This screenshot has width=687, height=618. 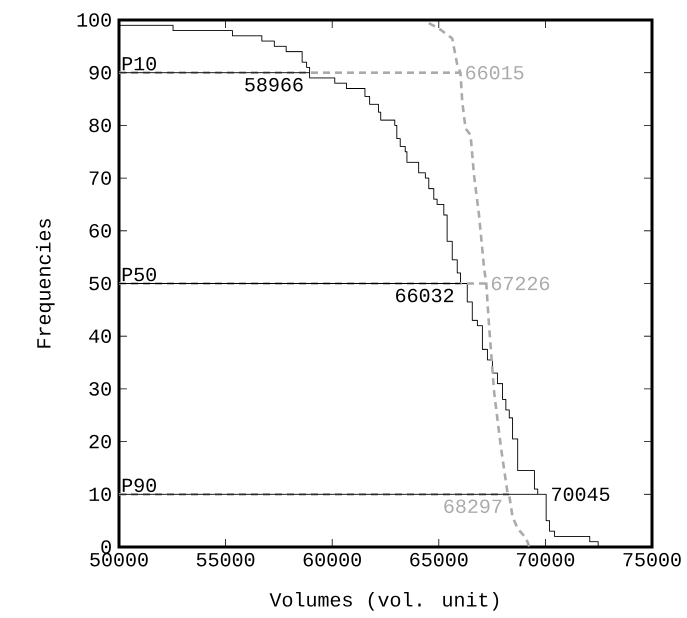 What do you see at coordinates (100, 389) in the screenshot?
I see `y-tick-label: 30` at bounding box center [100, 389].